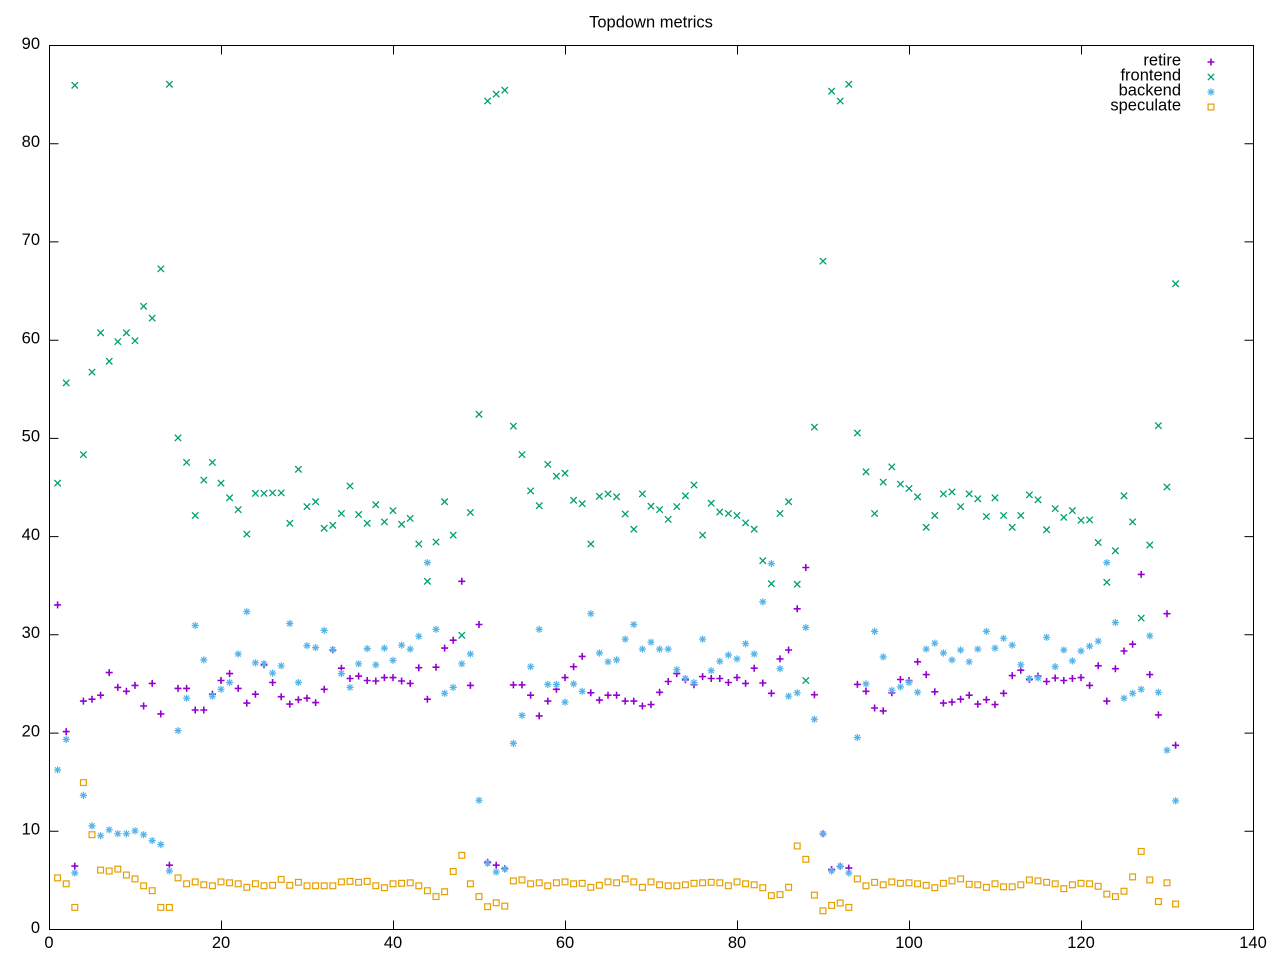 This screenshot has height=960, width=1280. Describe the element at coordinates (31, 633) in the screenshot. I see `svg-text: 30` at that location.